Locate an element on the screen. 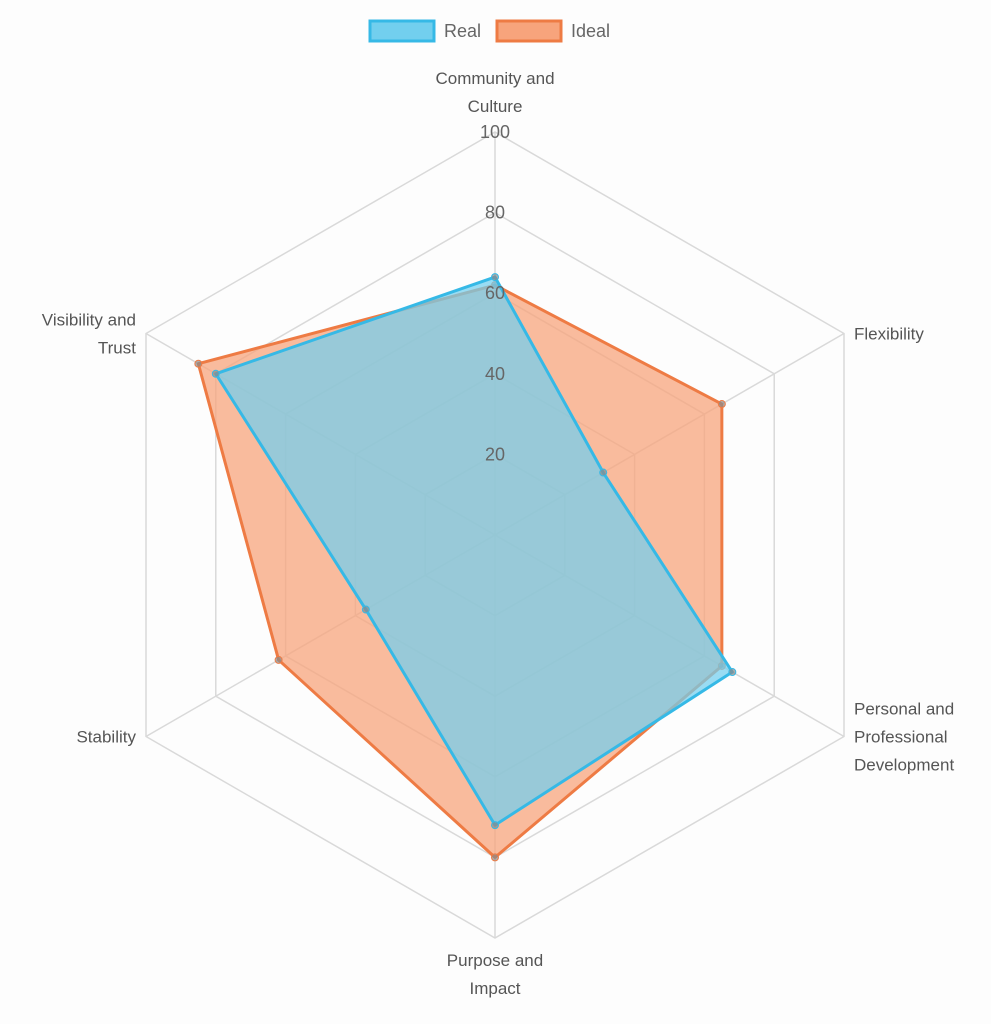 The height and width of the screenshot is (1024, 991). tick-label-20: 20 is located at coordinates (495, 454).